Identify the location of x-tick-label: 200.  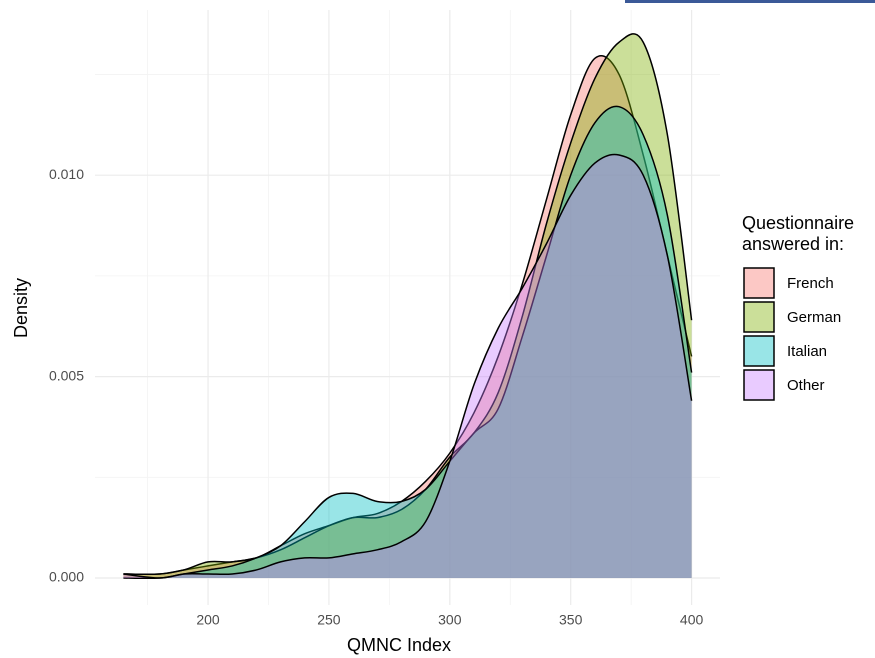
(208, 620).